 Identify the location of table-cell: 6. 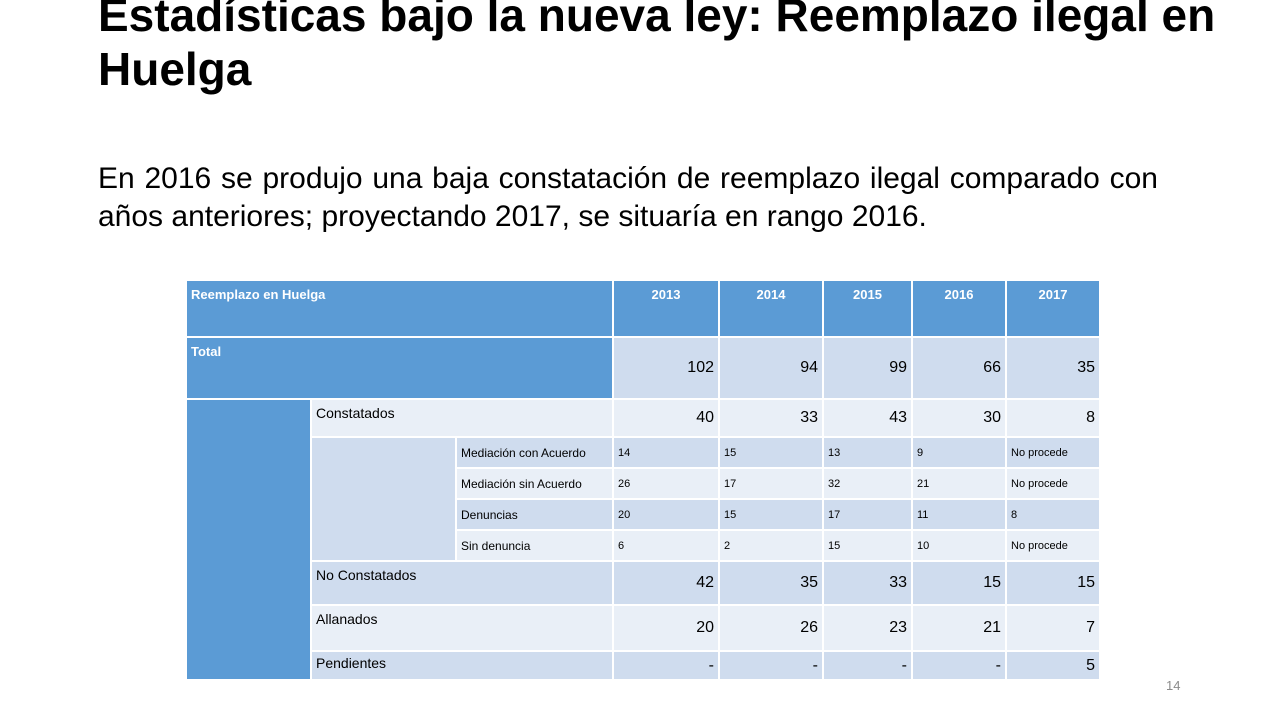
(666, 545).